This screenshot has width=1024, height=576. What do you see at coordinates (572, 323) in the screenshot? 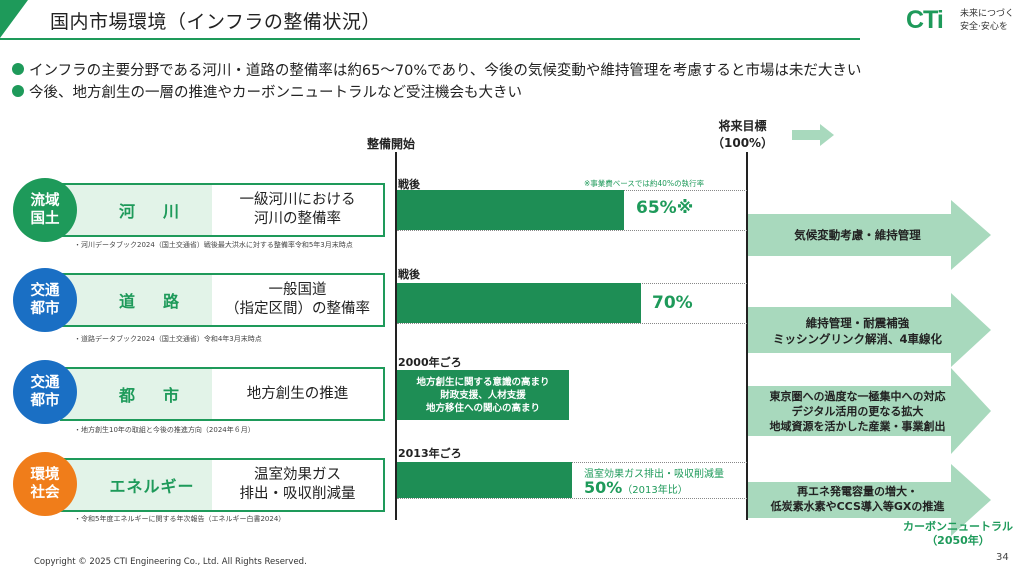
I see `dotted-bottom-road` at bounding box center [572, 323].